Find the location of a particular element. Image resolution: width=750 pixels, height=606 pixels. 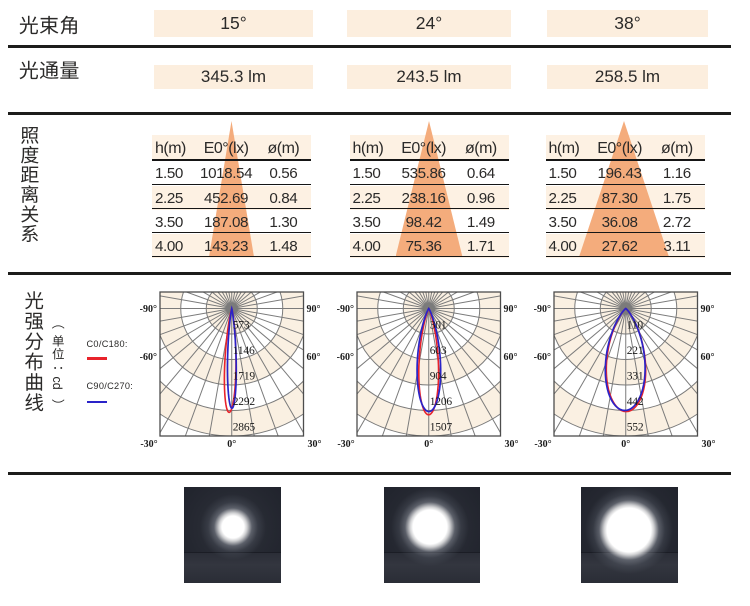

svg-text: 2865 is located at coordinates (243, 428).